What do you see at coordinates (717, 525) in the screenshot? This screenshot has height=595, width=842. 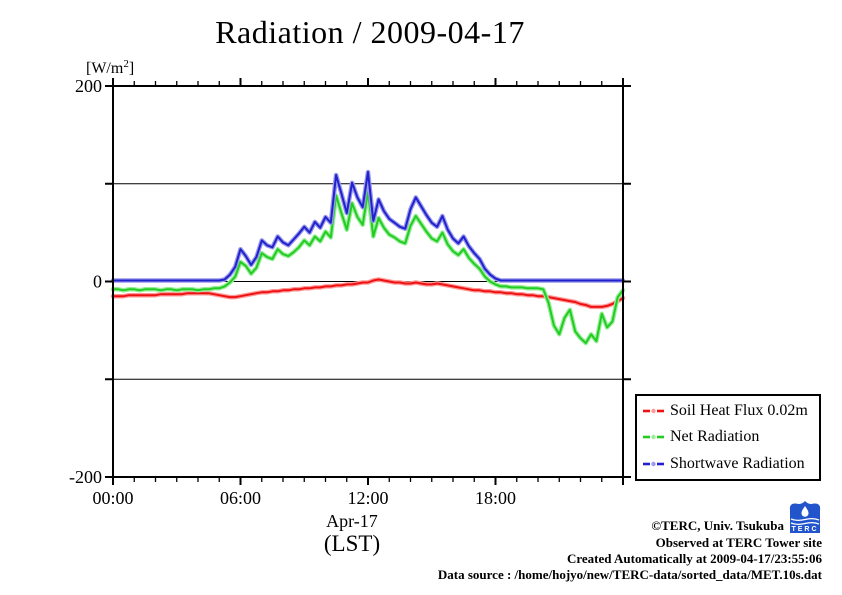 I see `footer-copyright: ©TERC, Univ. Tsukuba` at bounding box center [717, 525].